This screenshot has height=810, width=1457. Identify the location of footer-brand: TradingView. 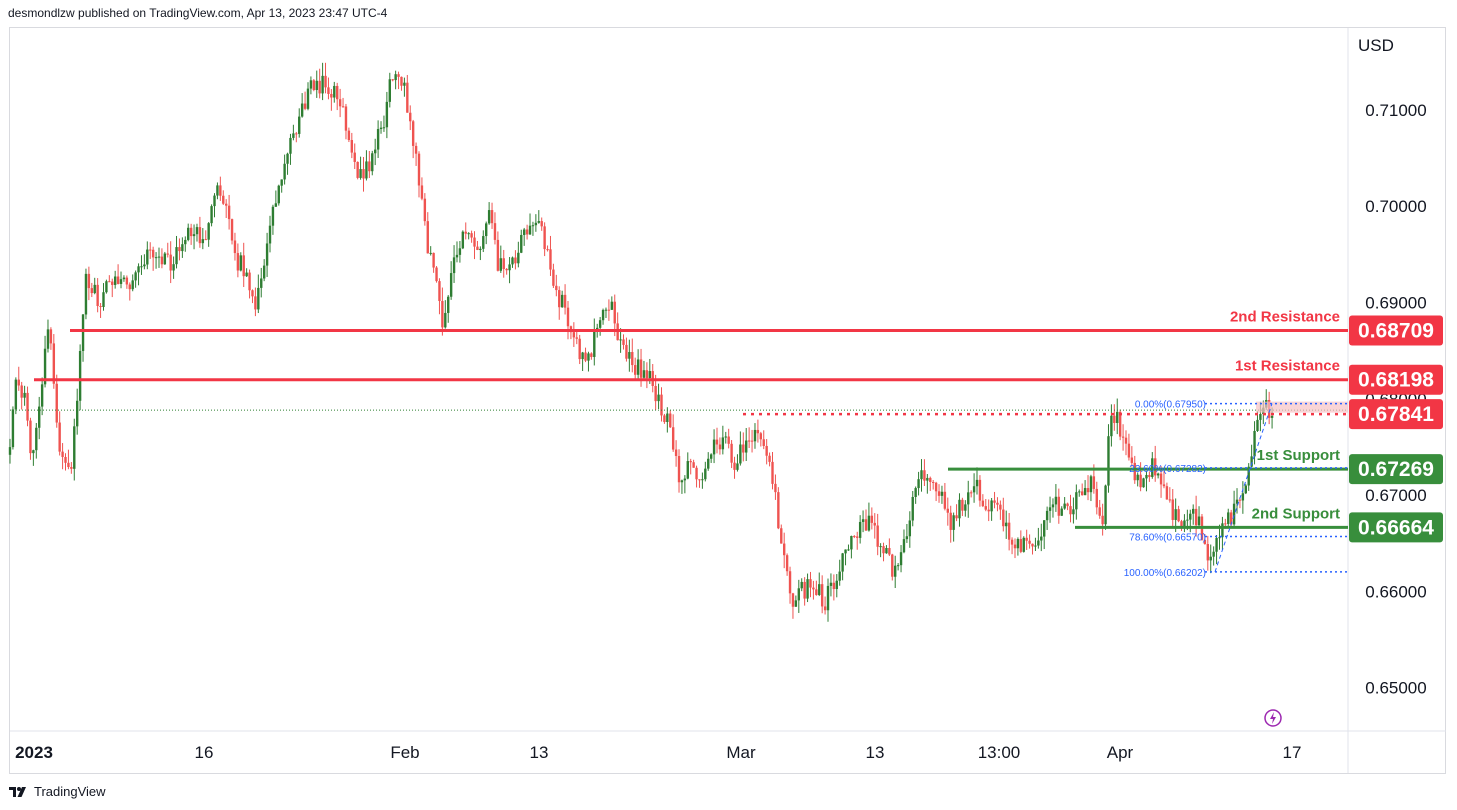
(57, 791).